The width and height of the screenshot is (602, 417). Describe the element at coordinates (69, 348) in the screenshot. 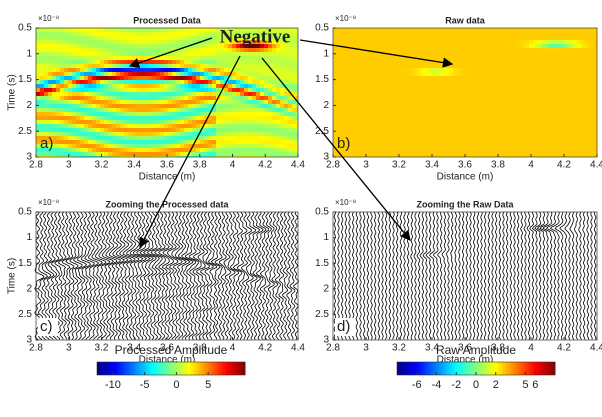

I see `x-tick-label: 3` at that location.